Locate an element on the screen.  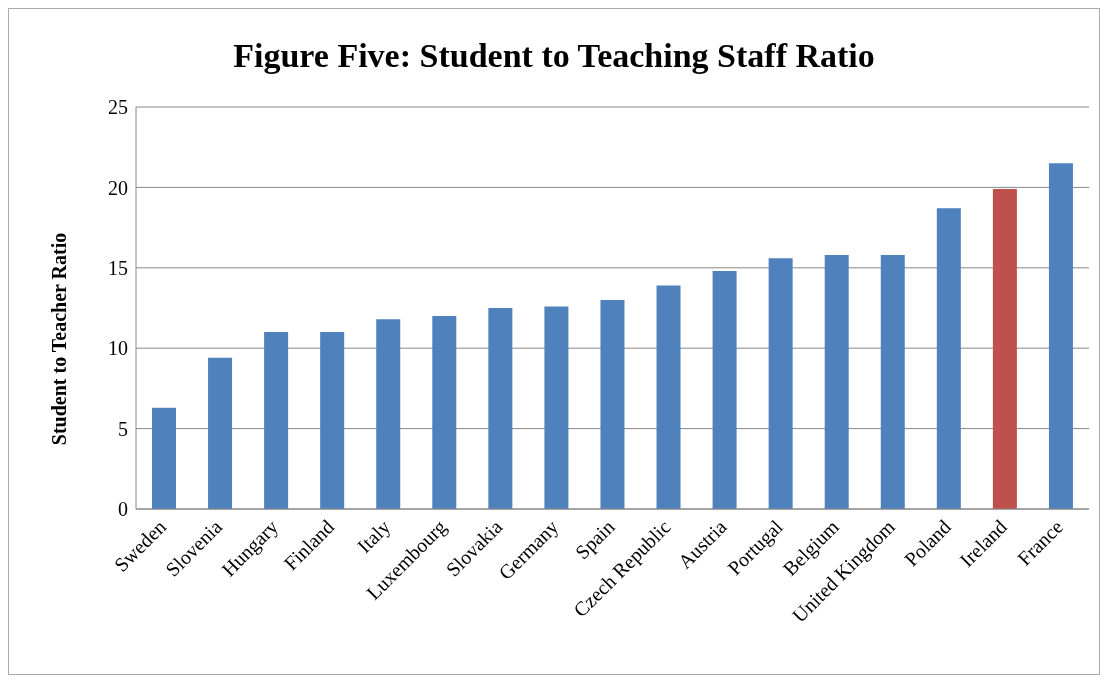
y-tick-label: 10 is located at coordinates (118, 348).